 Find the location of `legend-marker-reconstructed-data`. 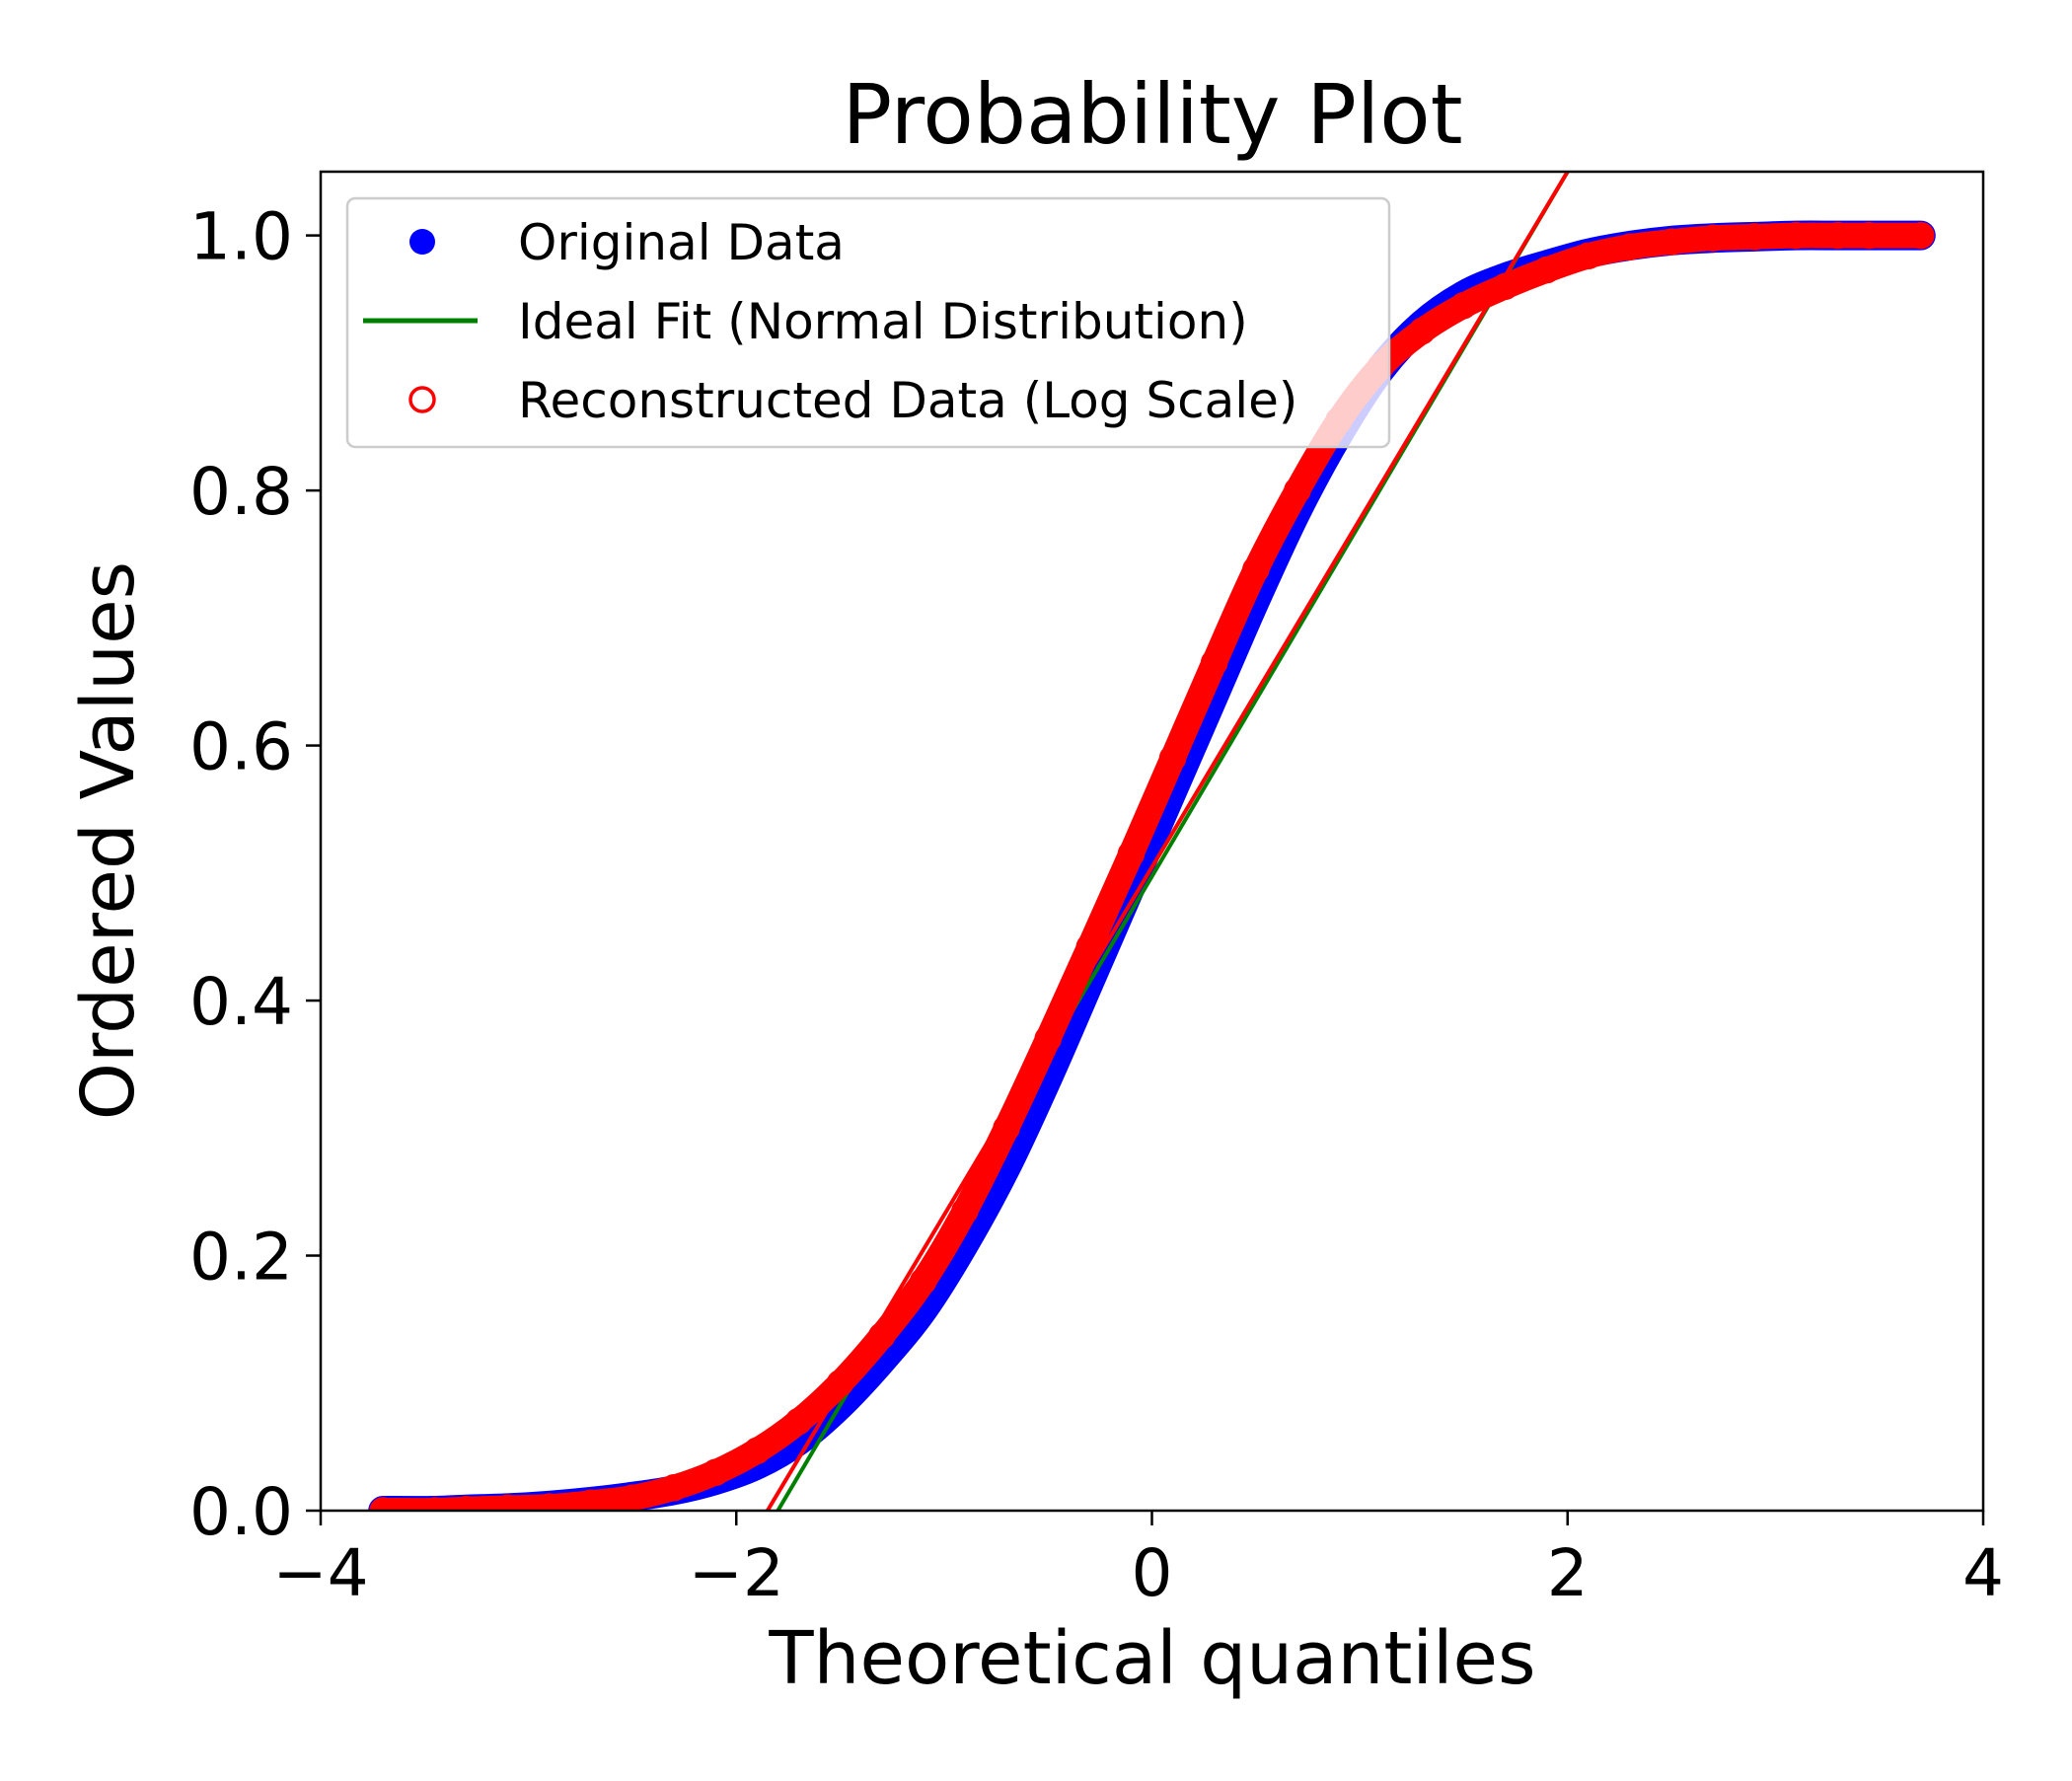

legend-marker-reconstructed-data is located at coordinates (422, 399).